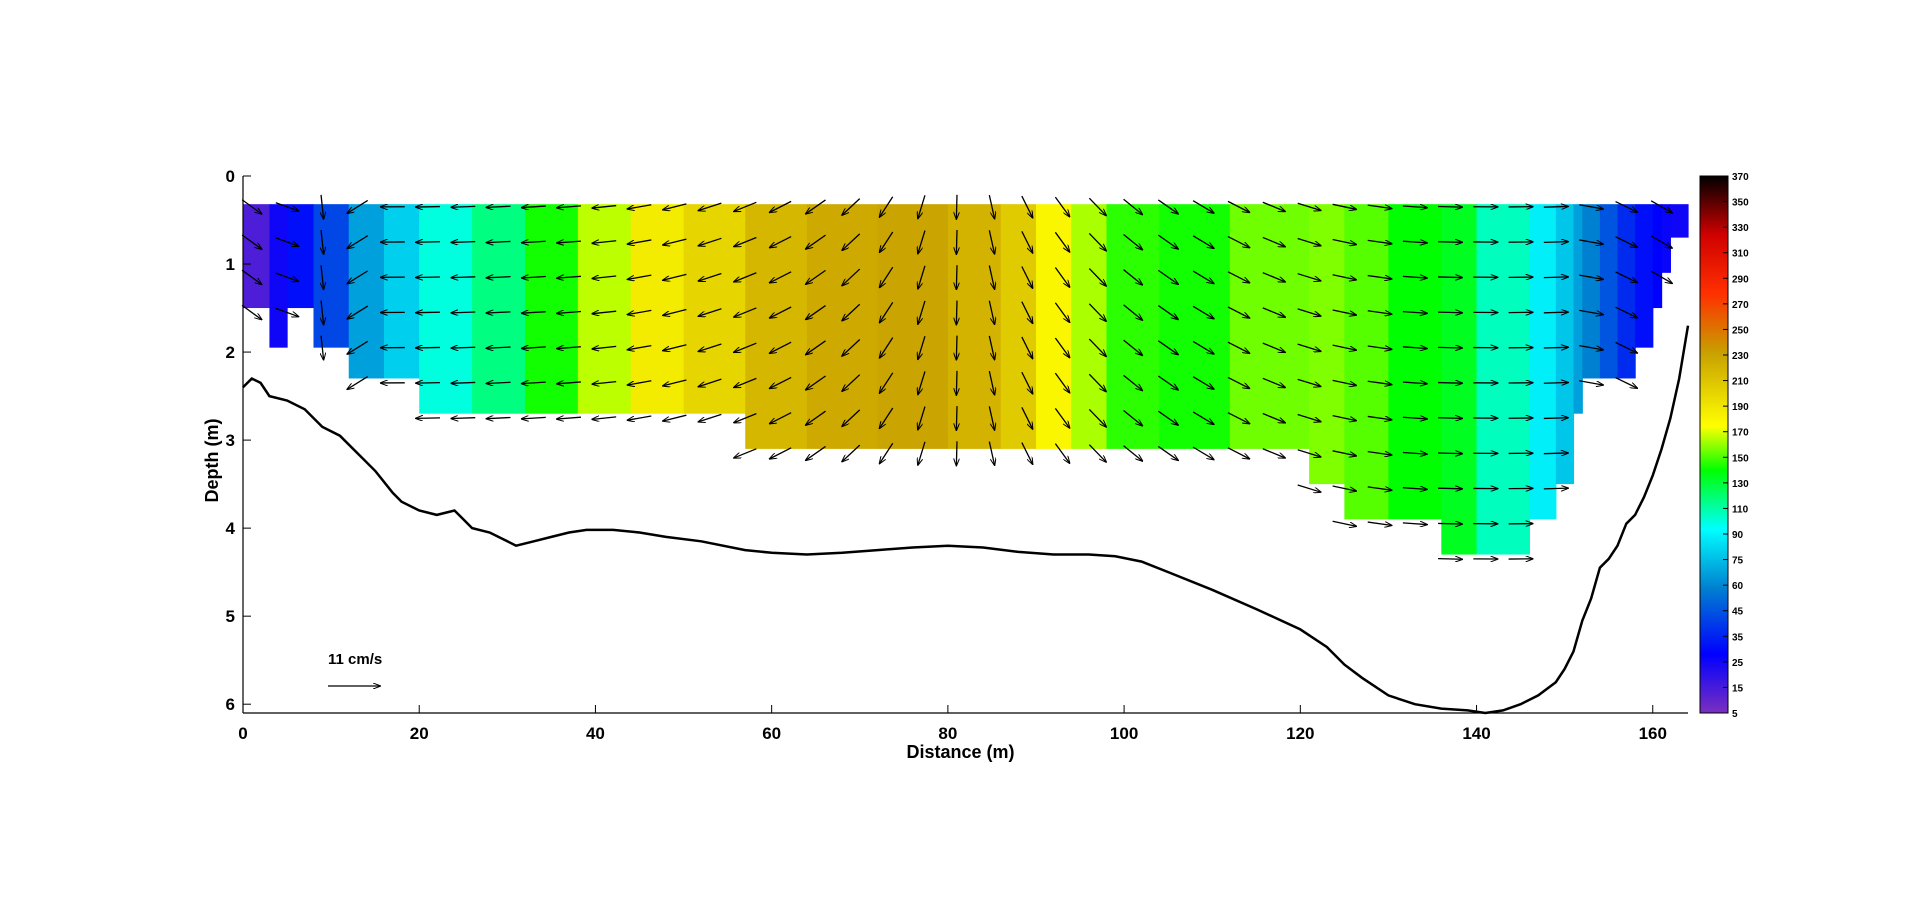 This screenshot has height=916, width=1920. I want to click on y-tick-label: 5, so click(230, 616).